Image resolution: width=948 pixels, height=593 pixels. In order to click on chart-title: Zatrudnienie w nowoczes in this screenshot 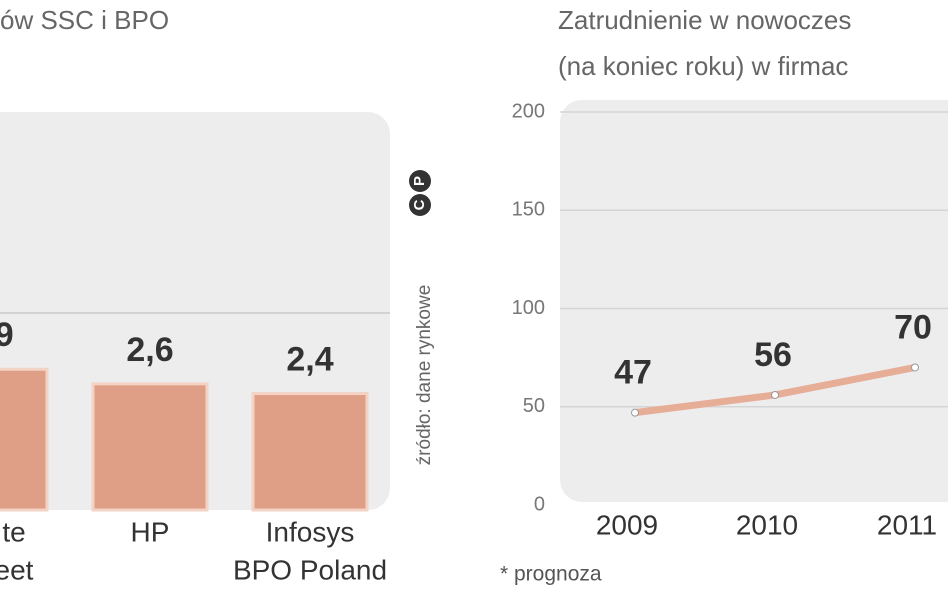, I will do `click(704, 20)`.